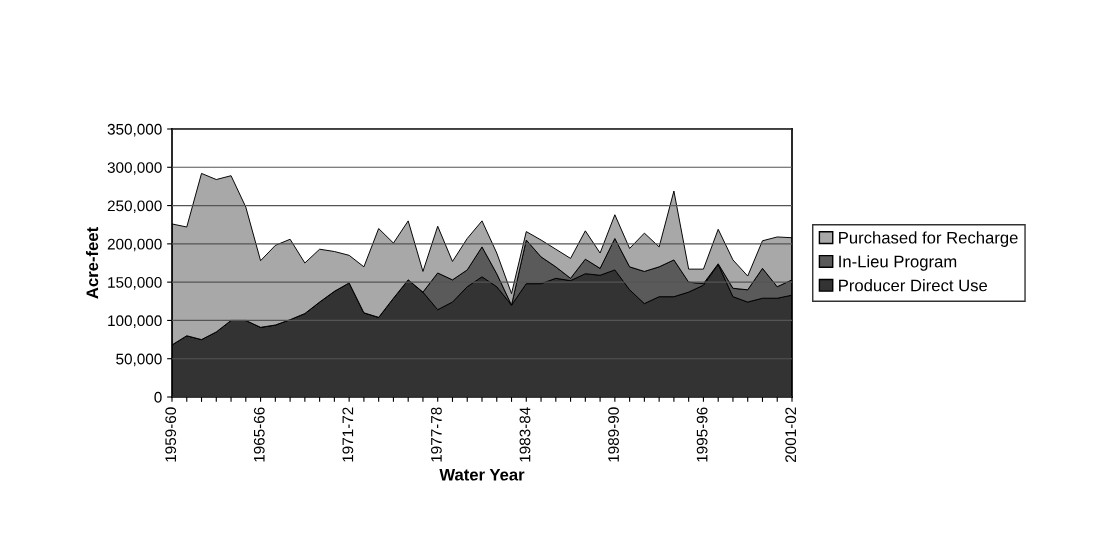  I want to click on y-tick-label: 350,000, so click(134, 130).